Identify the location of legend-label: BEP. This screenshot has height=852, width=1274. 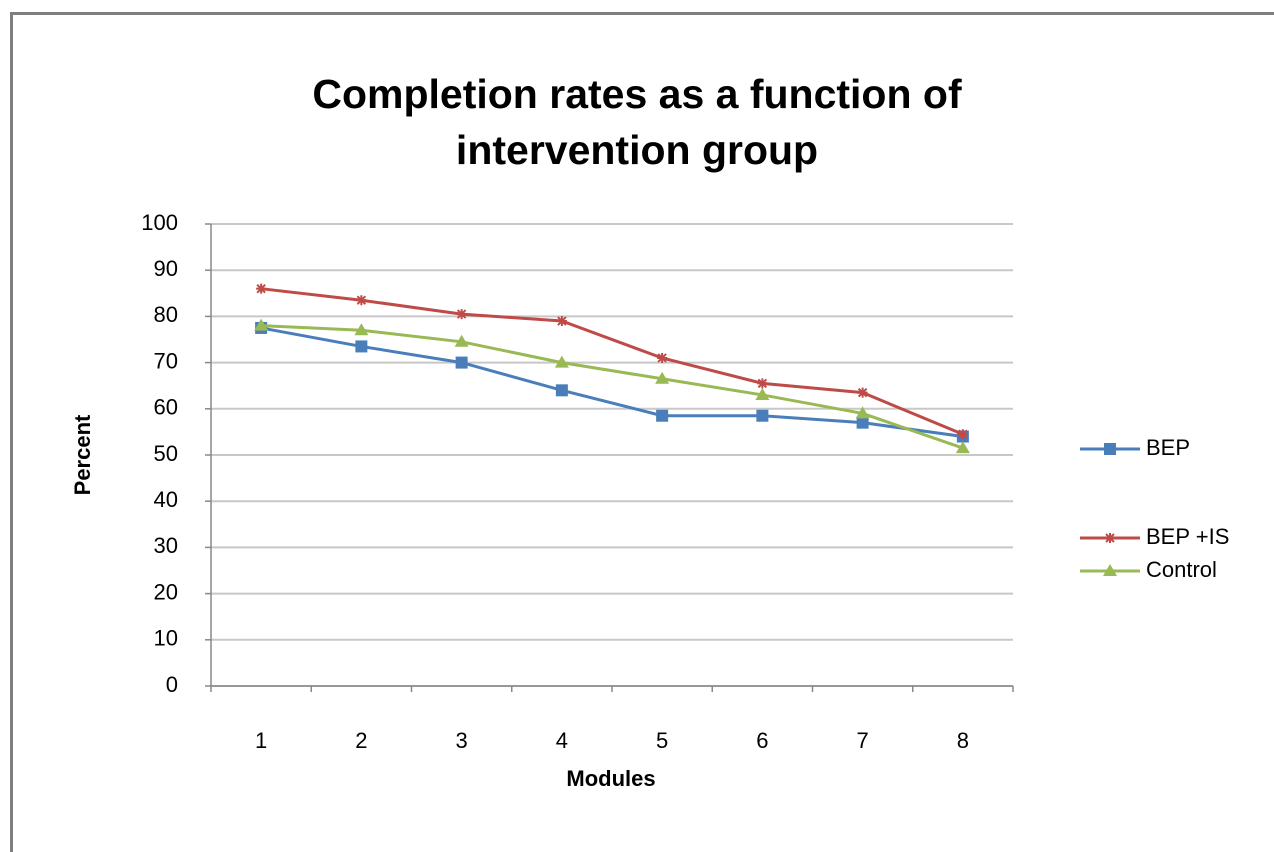
(1168, 447).